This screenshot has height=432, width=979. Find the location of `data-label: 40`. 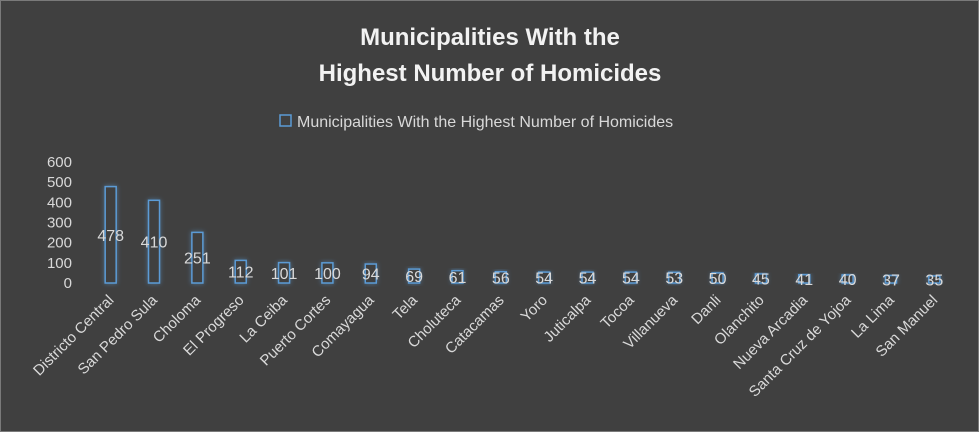

data-label: 40 is located at coordinates (848, 280).